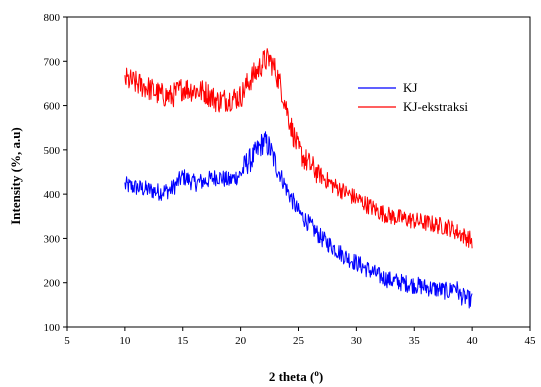  Describe the element at coordinates (415, 341) in the screenshot. I see `x-tick-label: 35` at that location.